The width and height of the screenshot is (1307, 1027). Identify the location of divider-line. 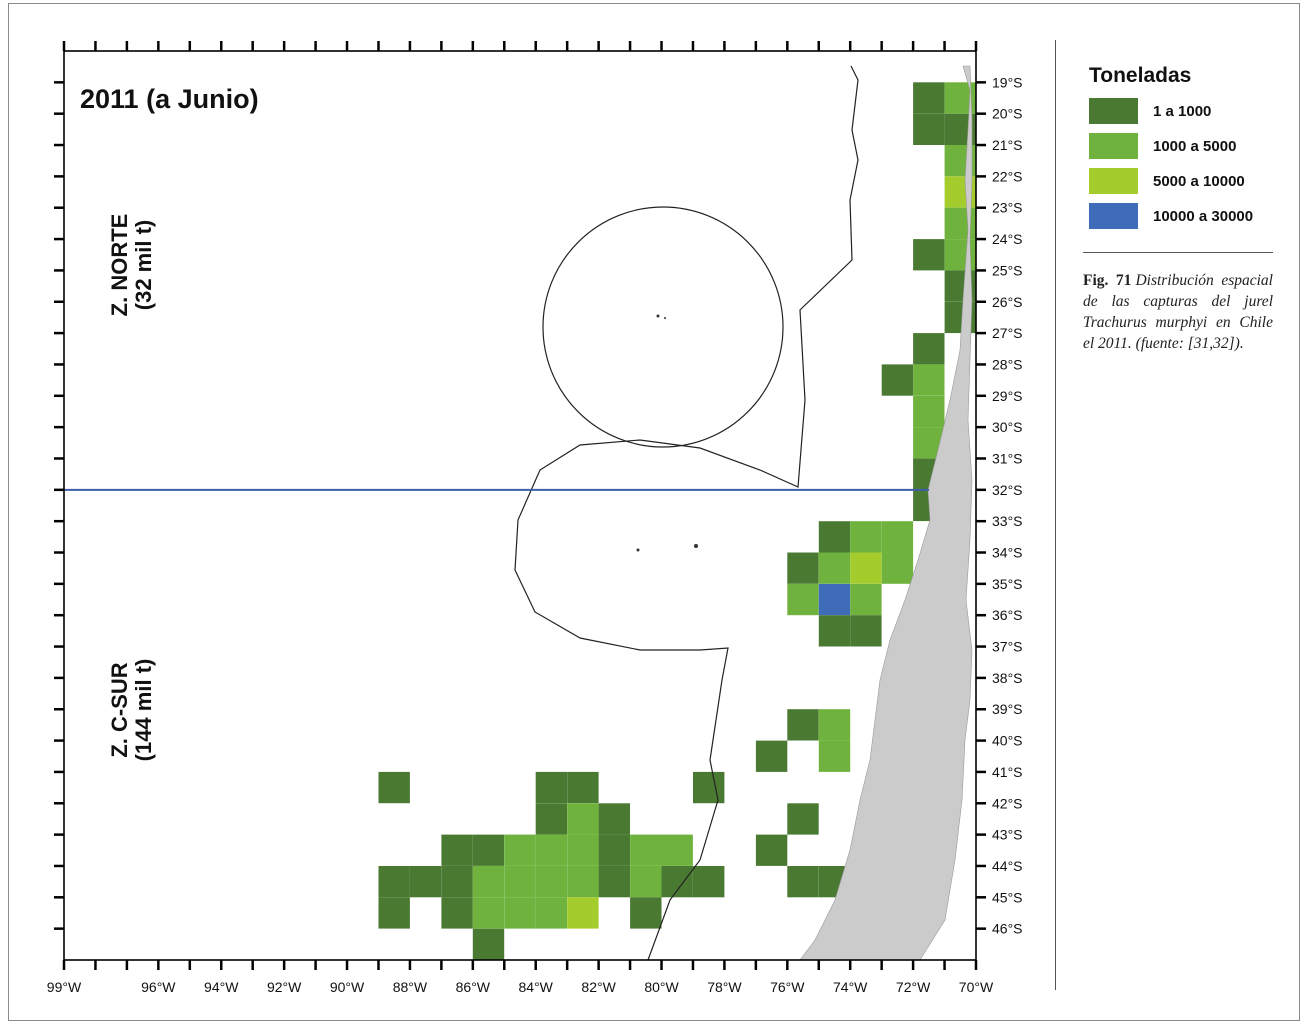
(1055, 515).